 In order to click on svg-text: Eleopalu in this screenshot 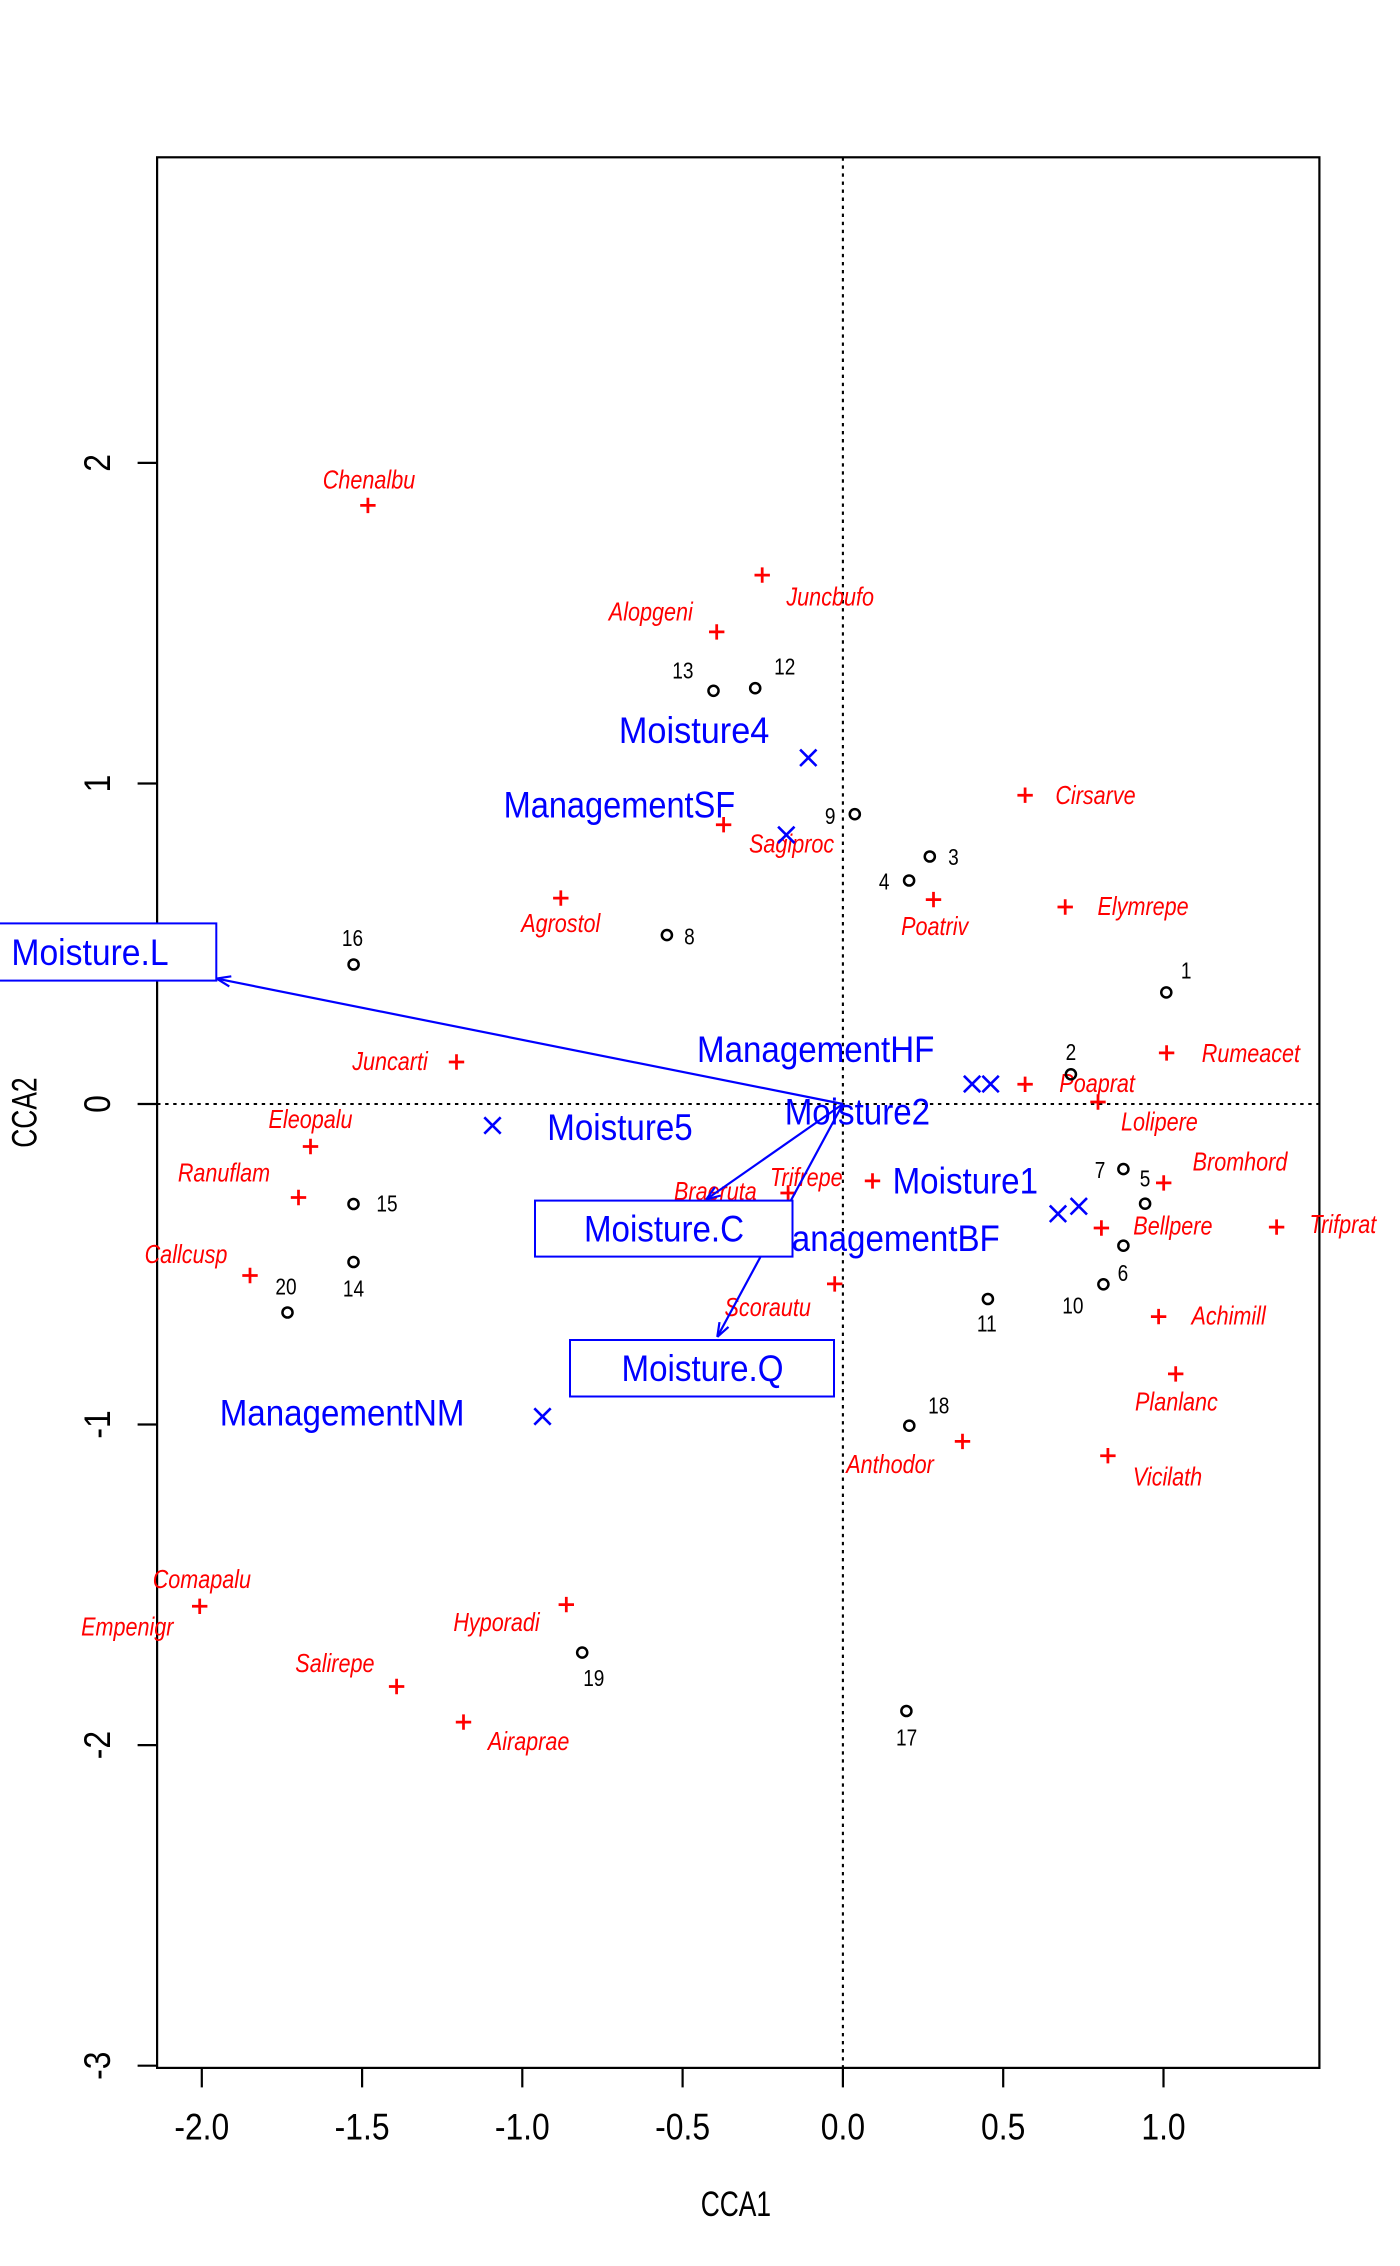, I will do `click(311, 1119)`.